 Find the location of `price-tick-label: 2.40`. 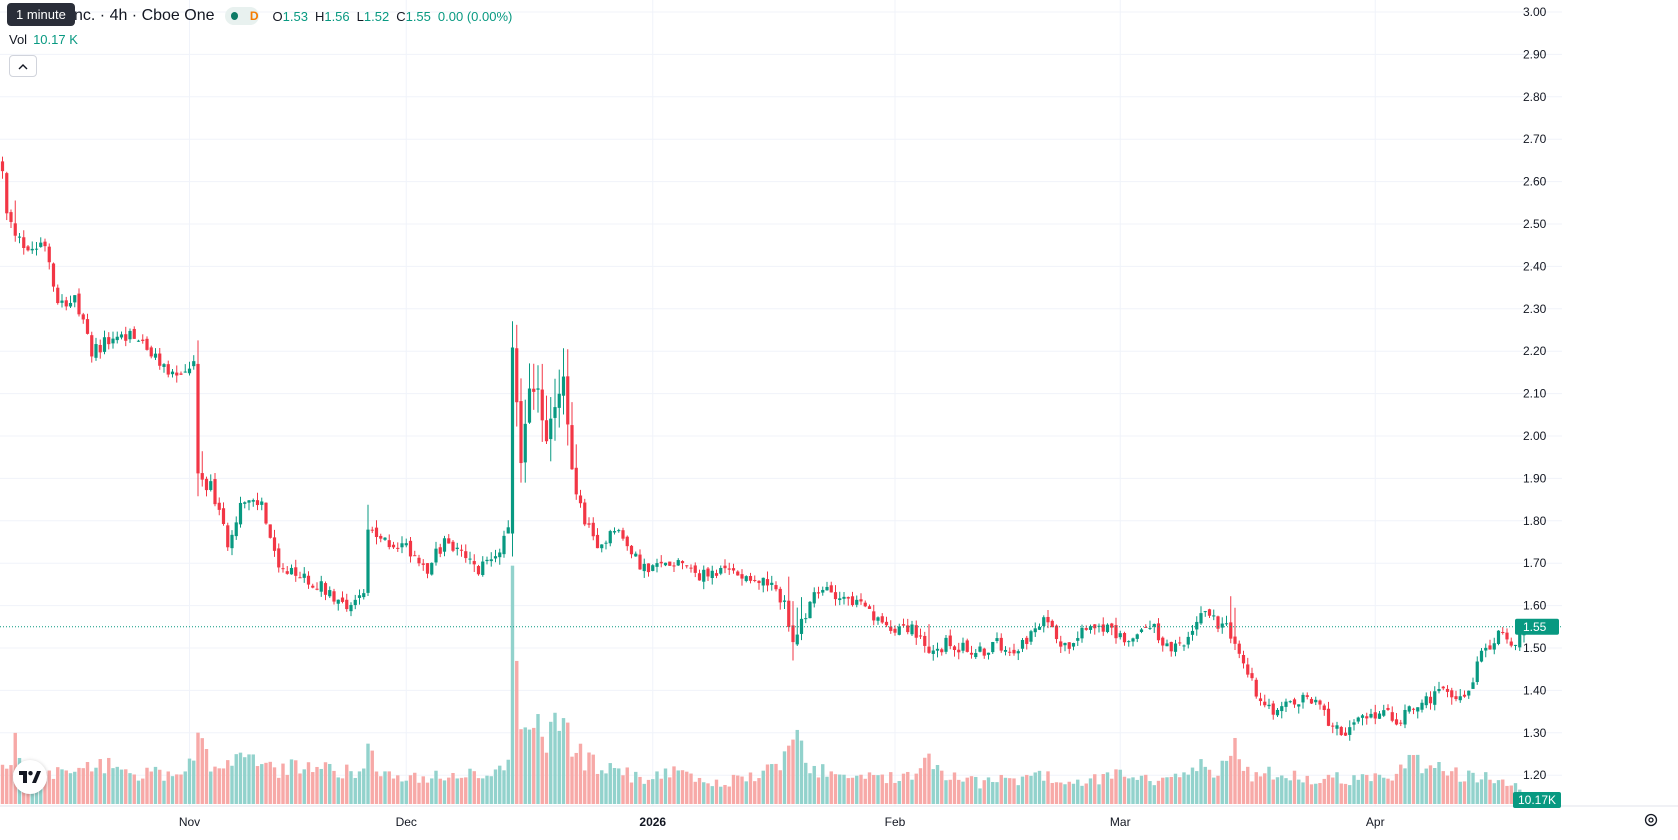

price-tick-label: 2.40 is located at coordinates (1535, 266).